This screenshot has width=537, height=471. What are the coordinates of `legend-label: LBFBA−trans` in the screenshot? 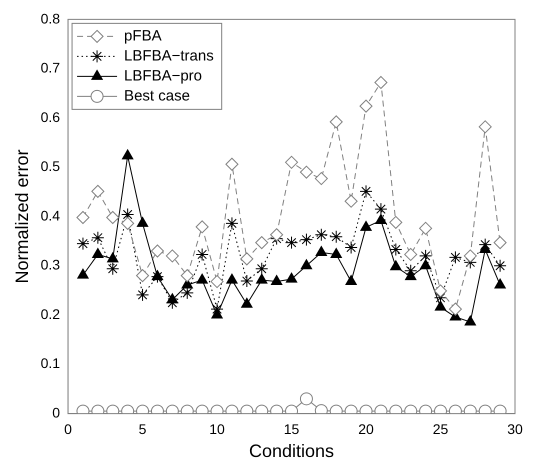 It's located at (169, 56).